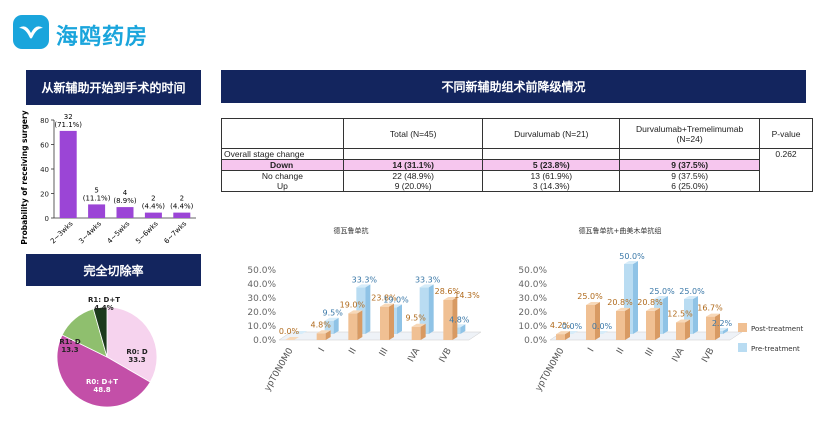  Describe the element at coordinates (44, 146) in the screenshot. I see `y-tick-label: 60` at that location.